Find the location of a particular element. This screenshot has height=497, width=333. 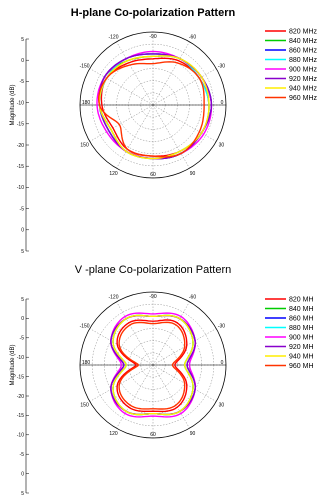

legend-label: 920 MH is located at coordinates (301, 347).